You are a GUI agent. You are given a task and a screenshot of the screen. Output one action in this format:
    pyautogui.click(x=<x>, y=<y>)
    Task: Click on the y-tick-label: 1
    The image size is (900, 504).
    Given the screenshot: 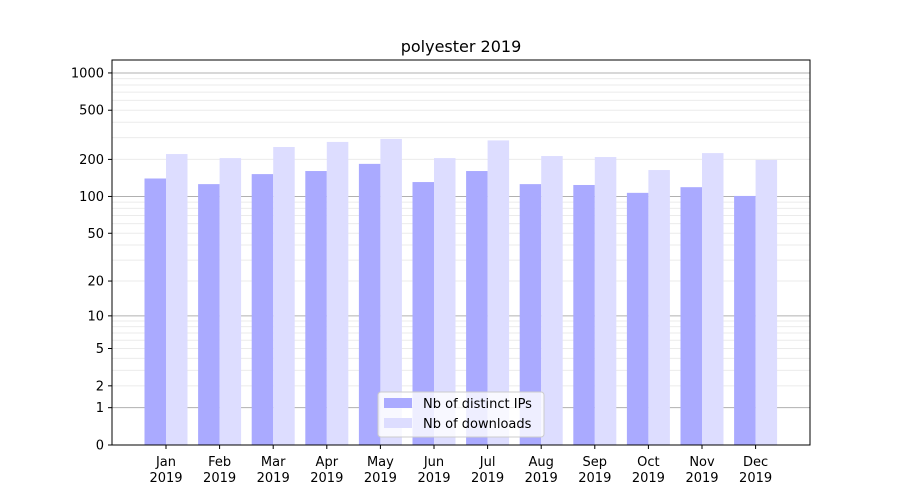 What is the action you would take?
    pyautogui.click(x=100, y=408)
    